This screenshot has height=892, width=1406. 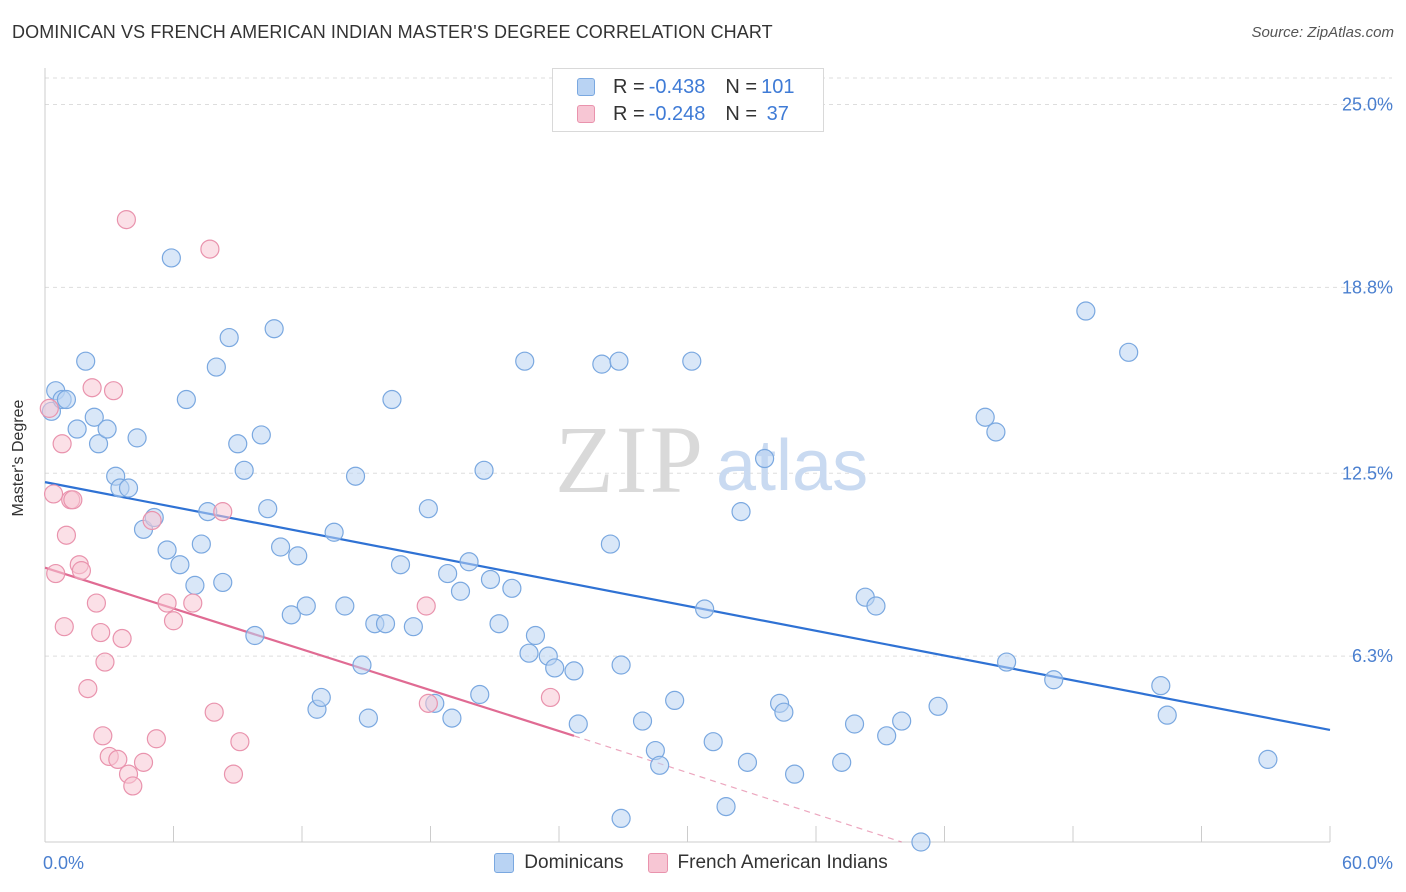 What do you see at coordinates (688, 100) in the screenshot?
I see `legend: R = -0.438 N = 101 R = -0.248 N = 37` at bounding box center [688, 100].